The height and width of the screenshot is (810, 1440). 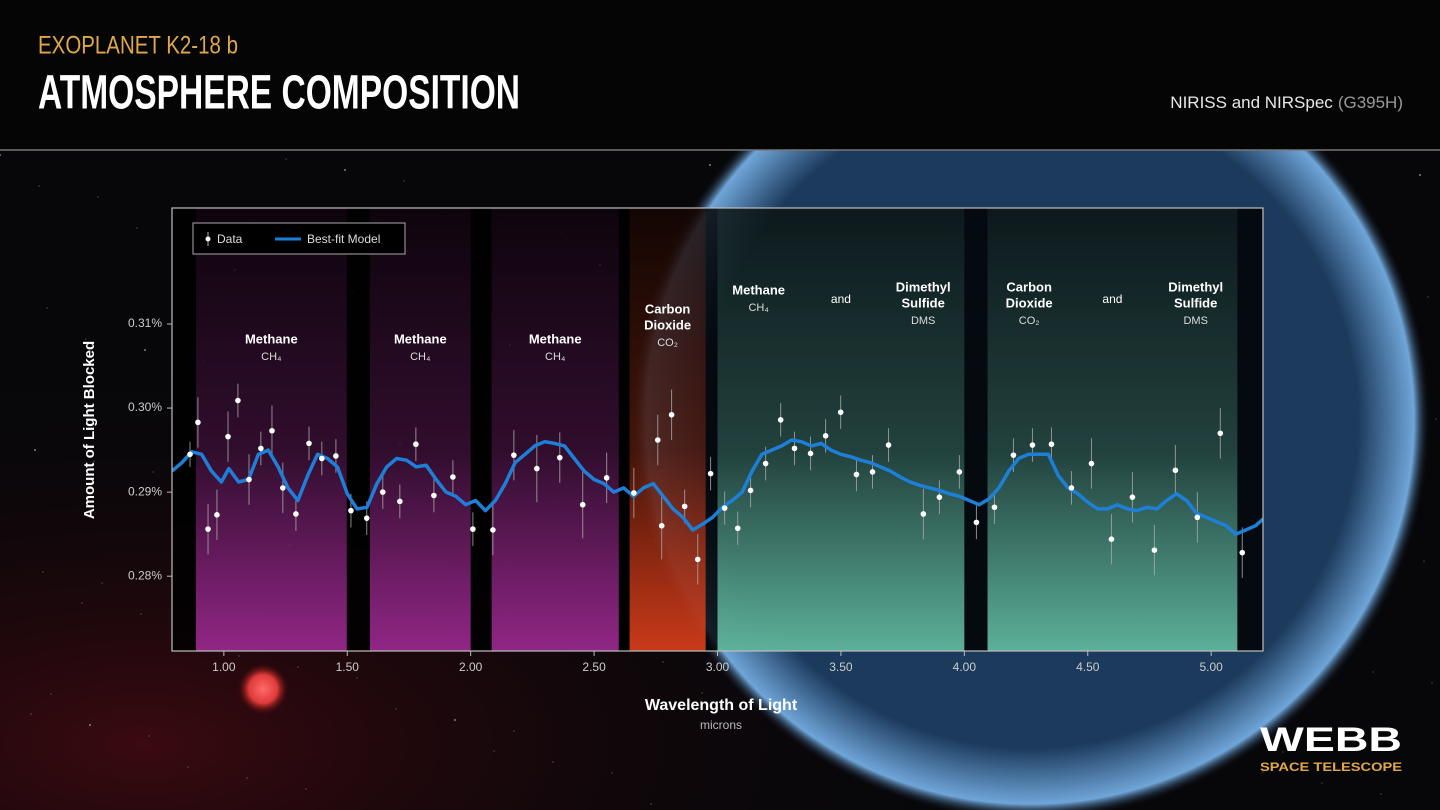 What do you see at coordinates (263, 689) in the screenshot?
I see `red-star` at bounding box center [263, 689].